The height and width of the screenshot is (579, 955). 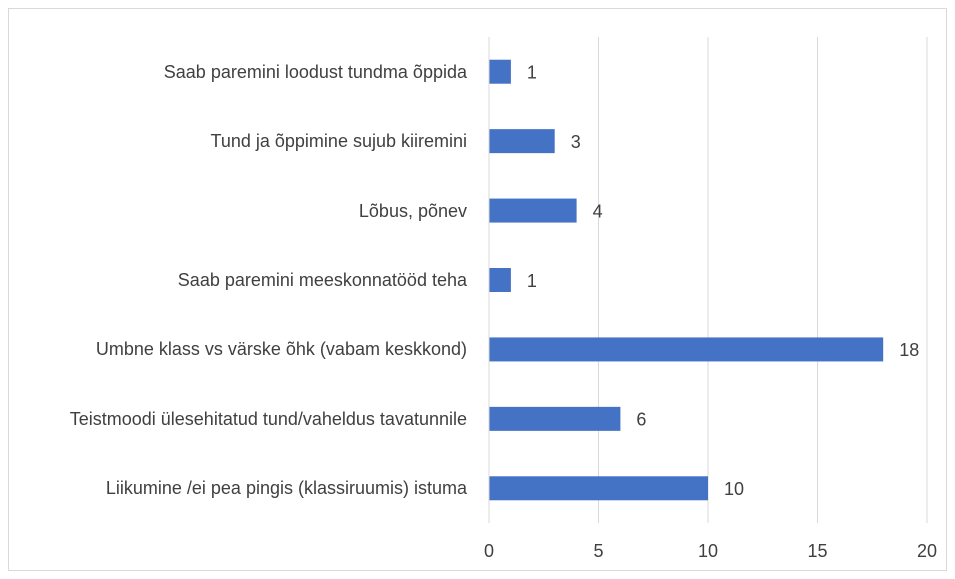 I want to click on category-label-wrap: Lõbus, põnev, so click(x=413, y=211).